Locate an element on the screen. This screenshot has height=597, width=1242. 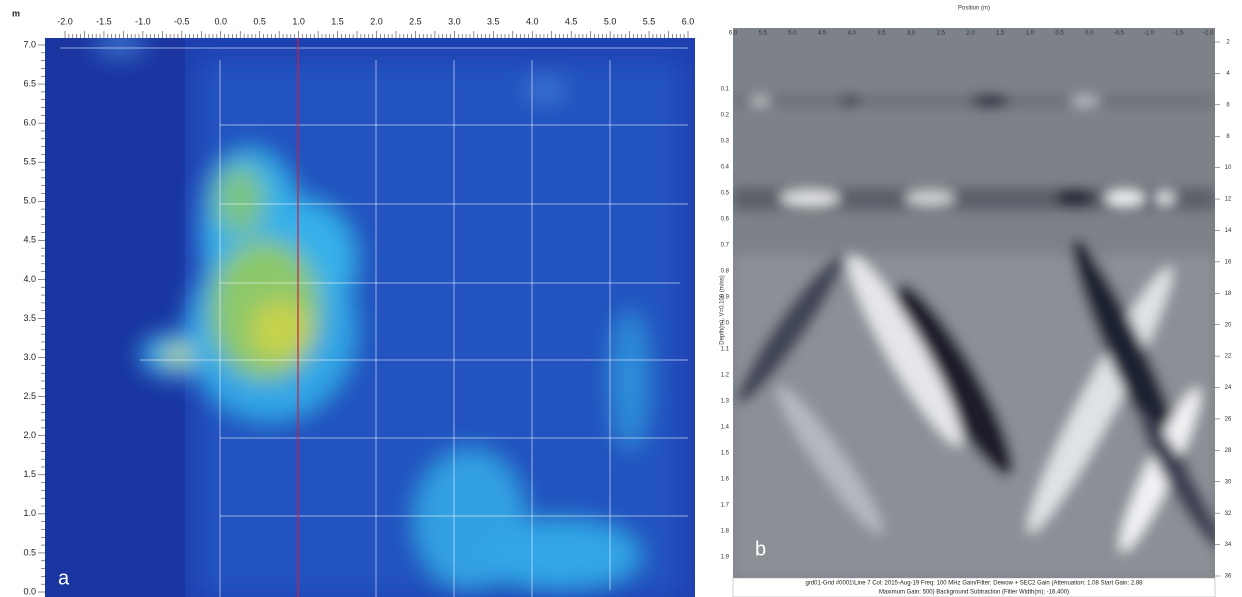
y-tick-label: 1.1 is located at coordinates (725, 350).